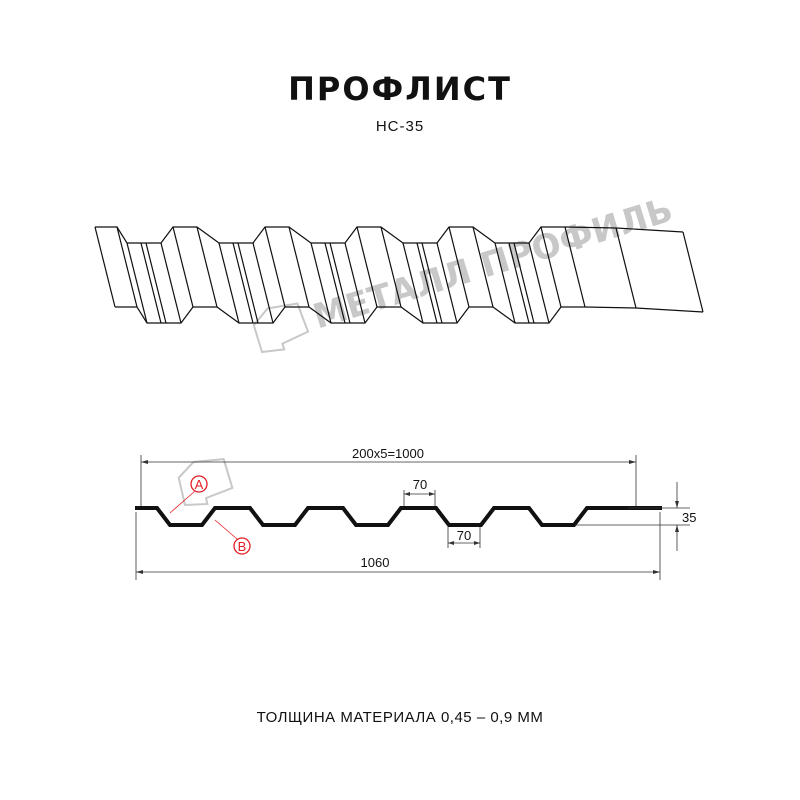  I want to click on profile-3d-view, so click(399, 275).